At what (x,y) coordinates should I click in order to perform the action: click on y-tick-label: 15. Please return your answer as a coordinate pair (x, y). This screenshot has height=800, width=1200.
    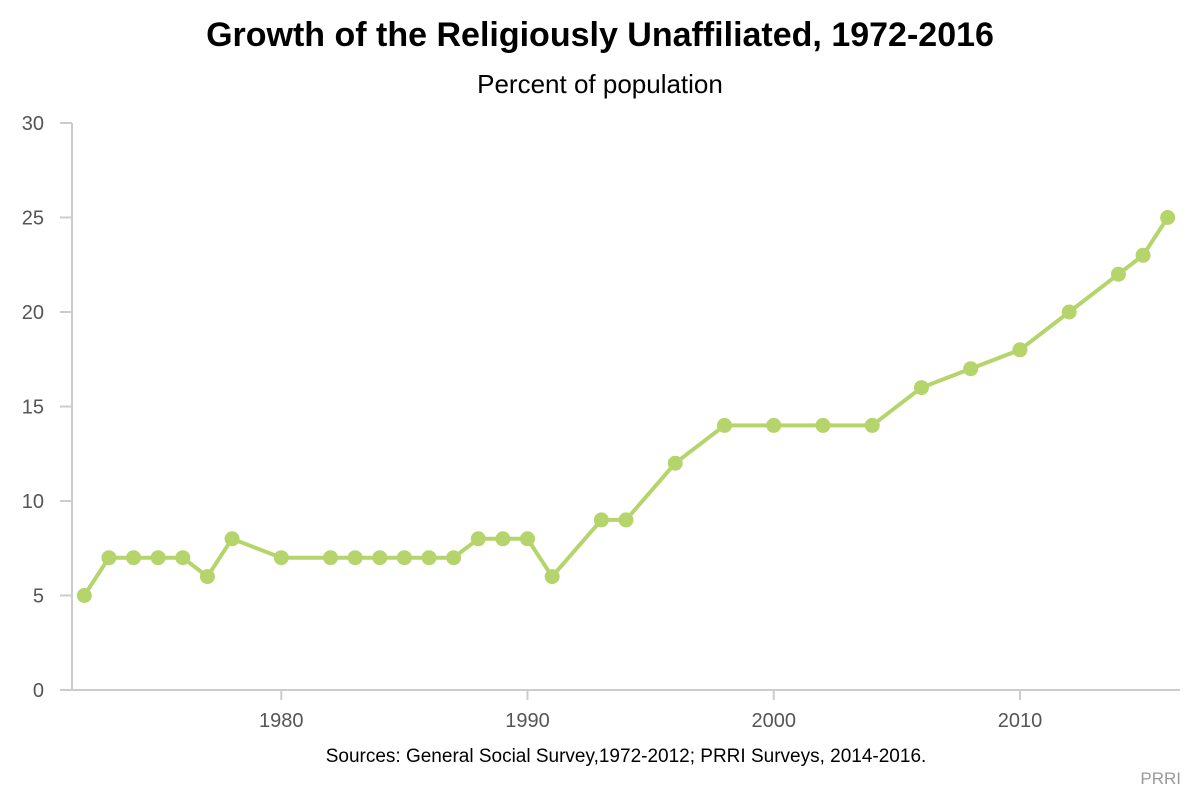
    Looking at the image, I should click on (33, 408).